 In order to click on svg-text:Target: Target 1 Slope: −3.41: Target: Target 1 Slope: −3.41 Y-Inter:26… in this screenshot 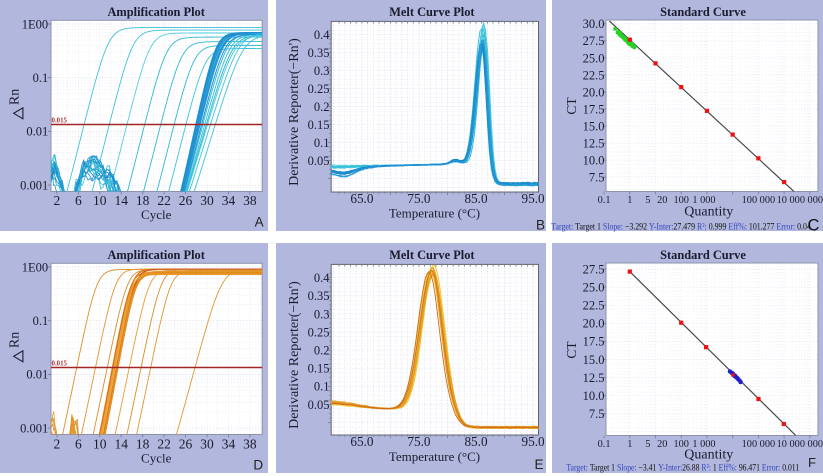, I will do `click(682, 467)`.